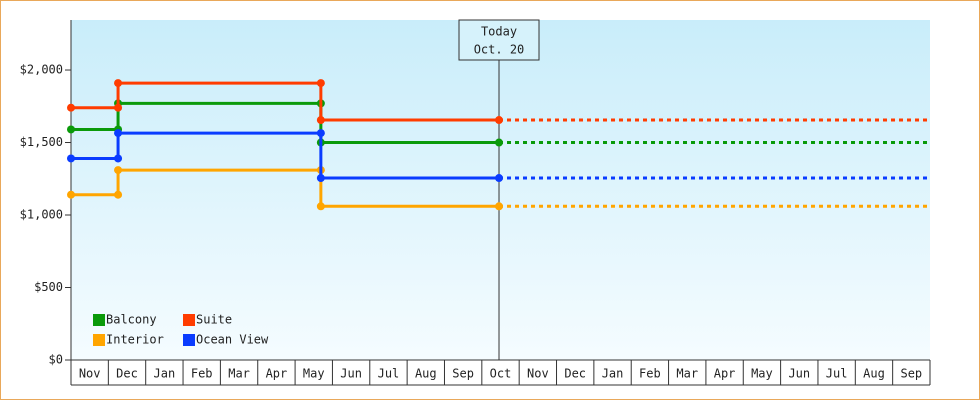 Image resolution: width=980 pixels, height=404 pixels. I want to click on y-tick-label: $1,500, so click(41, 142).